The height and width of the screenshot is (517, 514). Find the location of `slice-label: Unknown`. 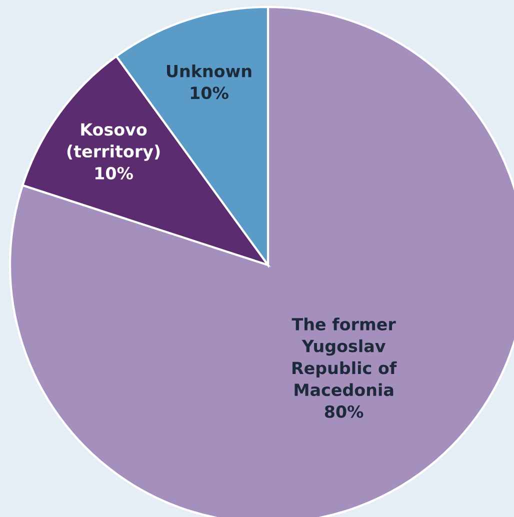

slice-label: Unknown is located at coordinates (209, 71).